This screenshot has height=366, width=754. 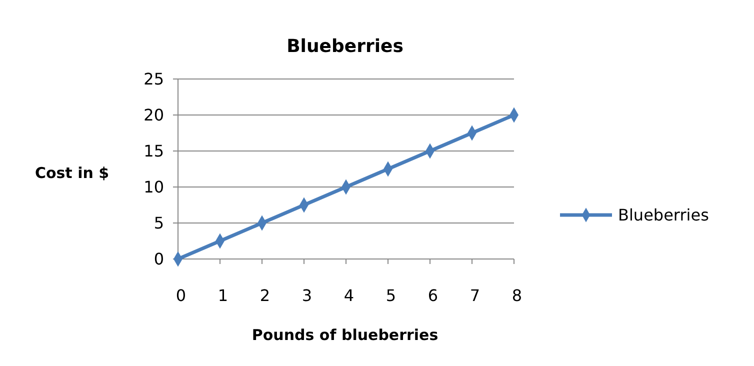 What do you see at coordinates (154, 187) in the screenshot?
I see `y-tick-label: 10` at bounding box center [154, 187].